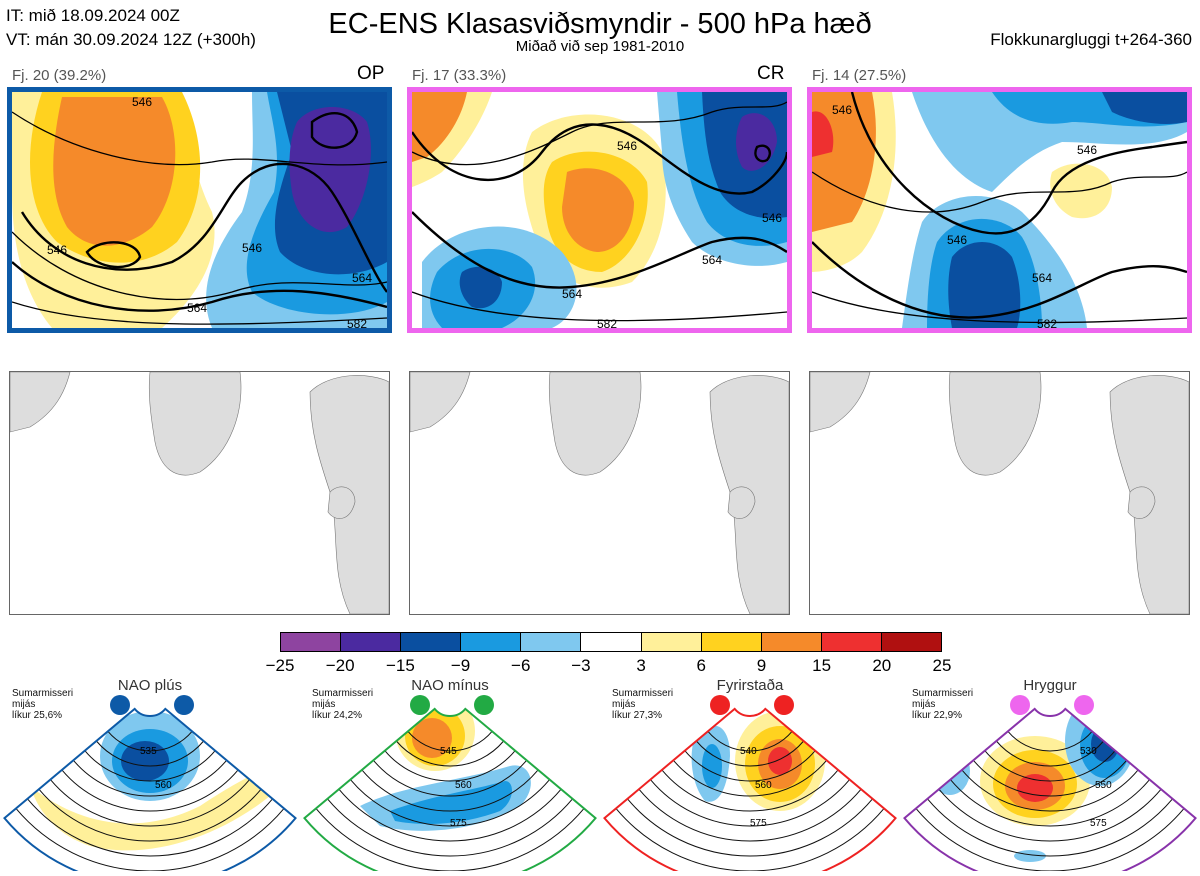  What do you see at coordinates (131, 39) in the screenshot?
I see `valid-time: VT: mán 30.09.2024 12Z (+300h)` at bounding box center [131, 39].